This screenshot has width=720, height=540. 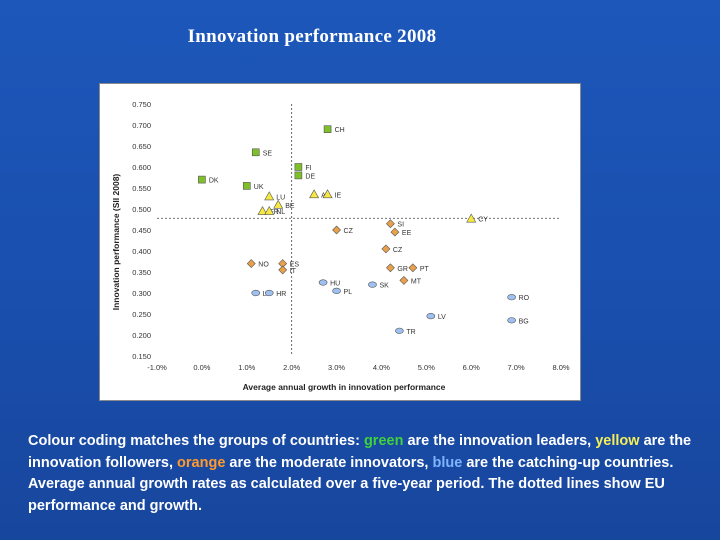 I want to click on point-no, so click(x=251, y=264).